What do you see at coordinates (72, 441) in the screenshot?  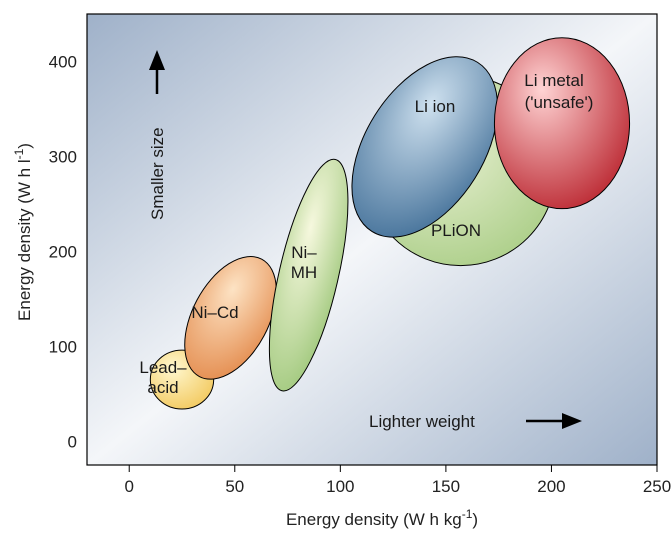 I see `y-tick-label: 0` at bounding box center [72, 441].